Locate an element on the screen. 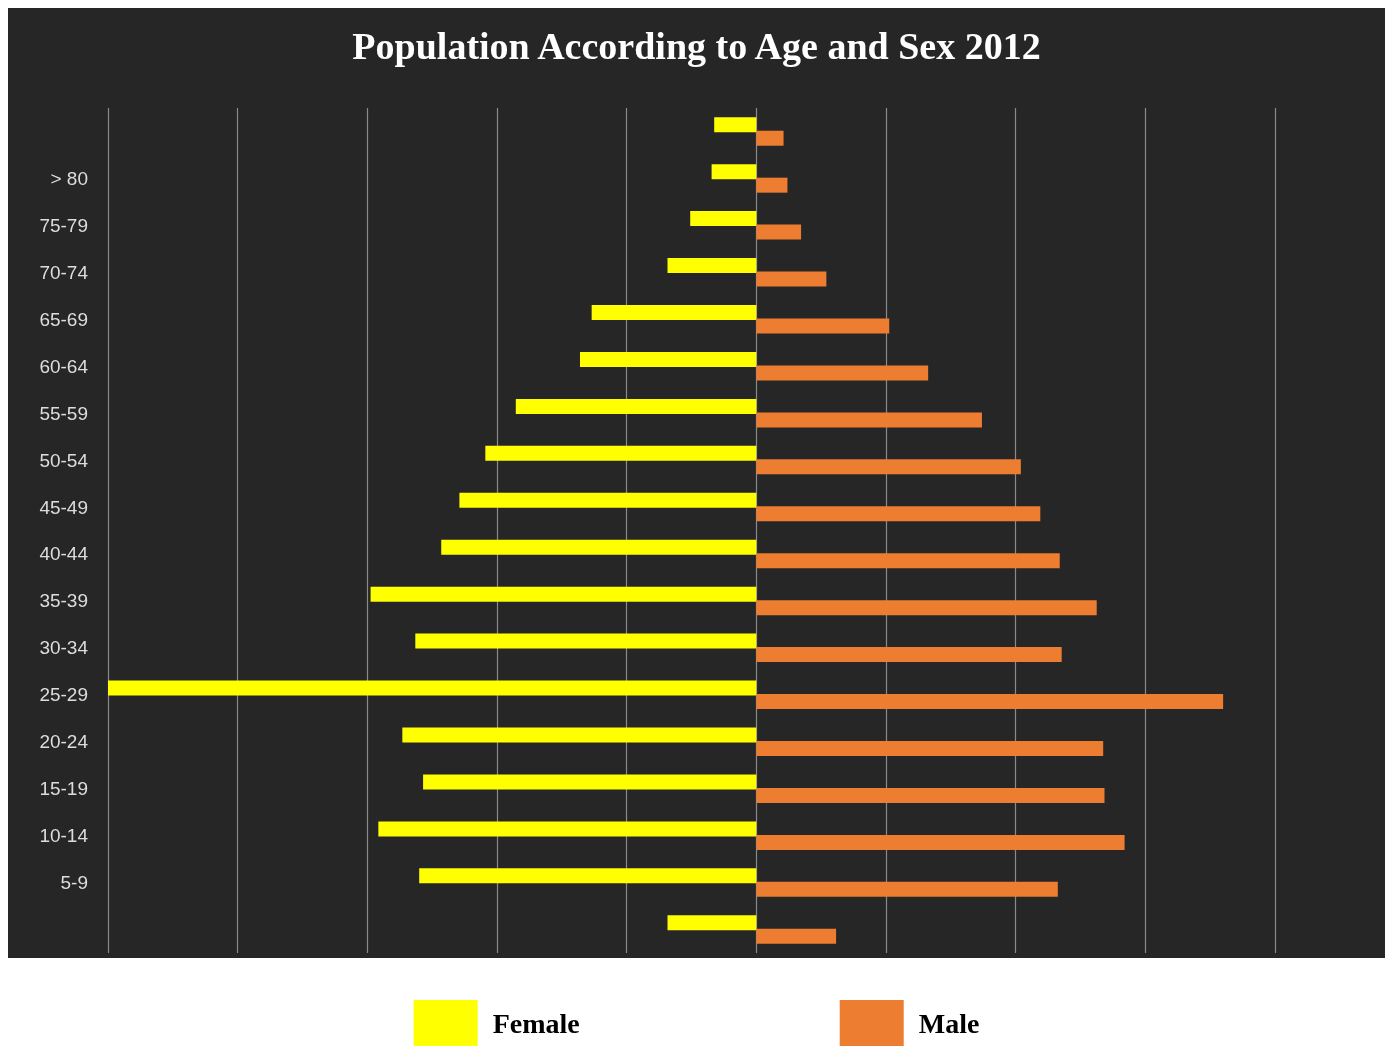 The image size is (1391, 1061). y-tick-label: 55-59 is located at coordinates (63, 413).